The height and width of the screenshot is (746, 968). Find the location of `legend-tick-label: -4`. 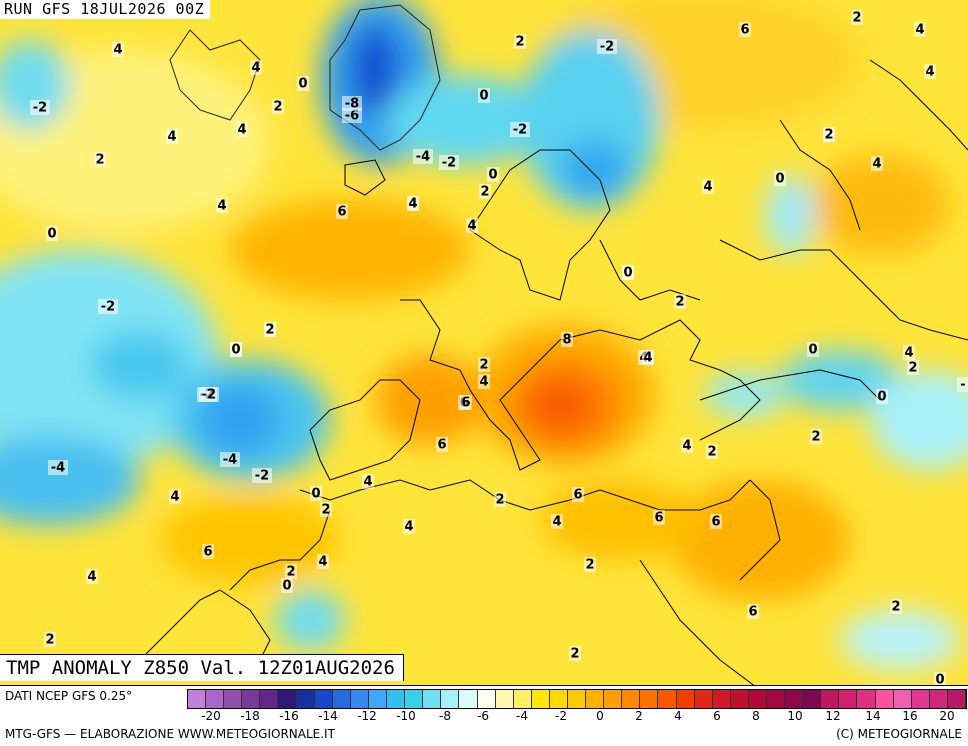

legend-tick-label: -4 is located at coordinates (522, 716).